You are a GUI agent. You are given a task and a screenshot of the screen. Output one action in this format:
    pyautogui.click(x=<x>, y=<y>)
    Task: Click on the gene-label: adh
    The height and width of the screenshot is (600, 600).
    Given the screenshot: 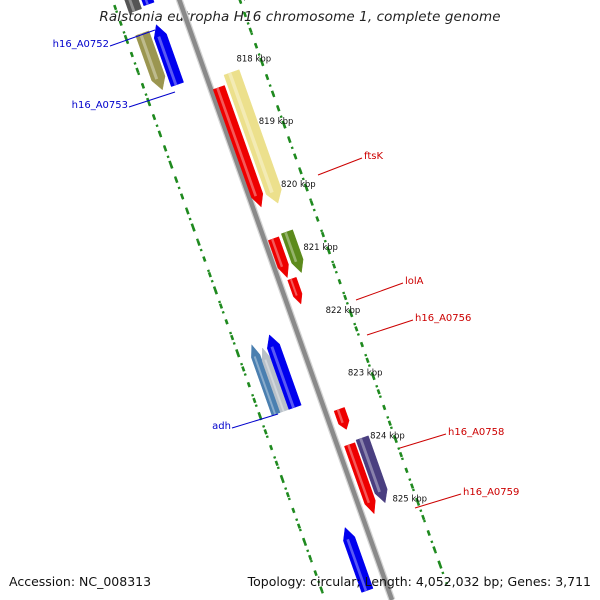 What is the action you would take?
    pyautogui.click(x=221, y=426)
    